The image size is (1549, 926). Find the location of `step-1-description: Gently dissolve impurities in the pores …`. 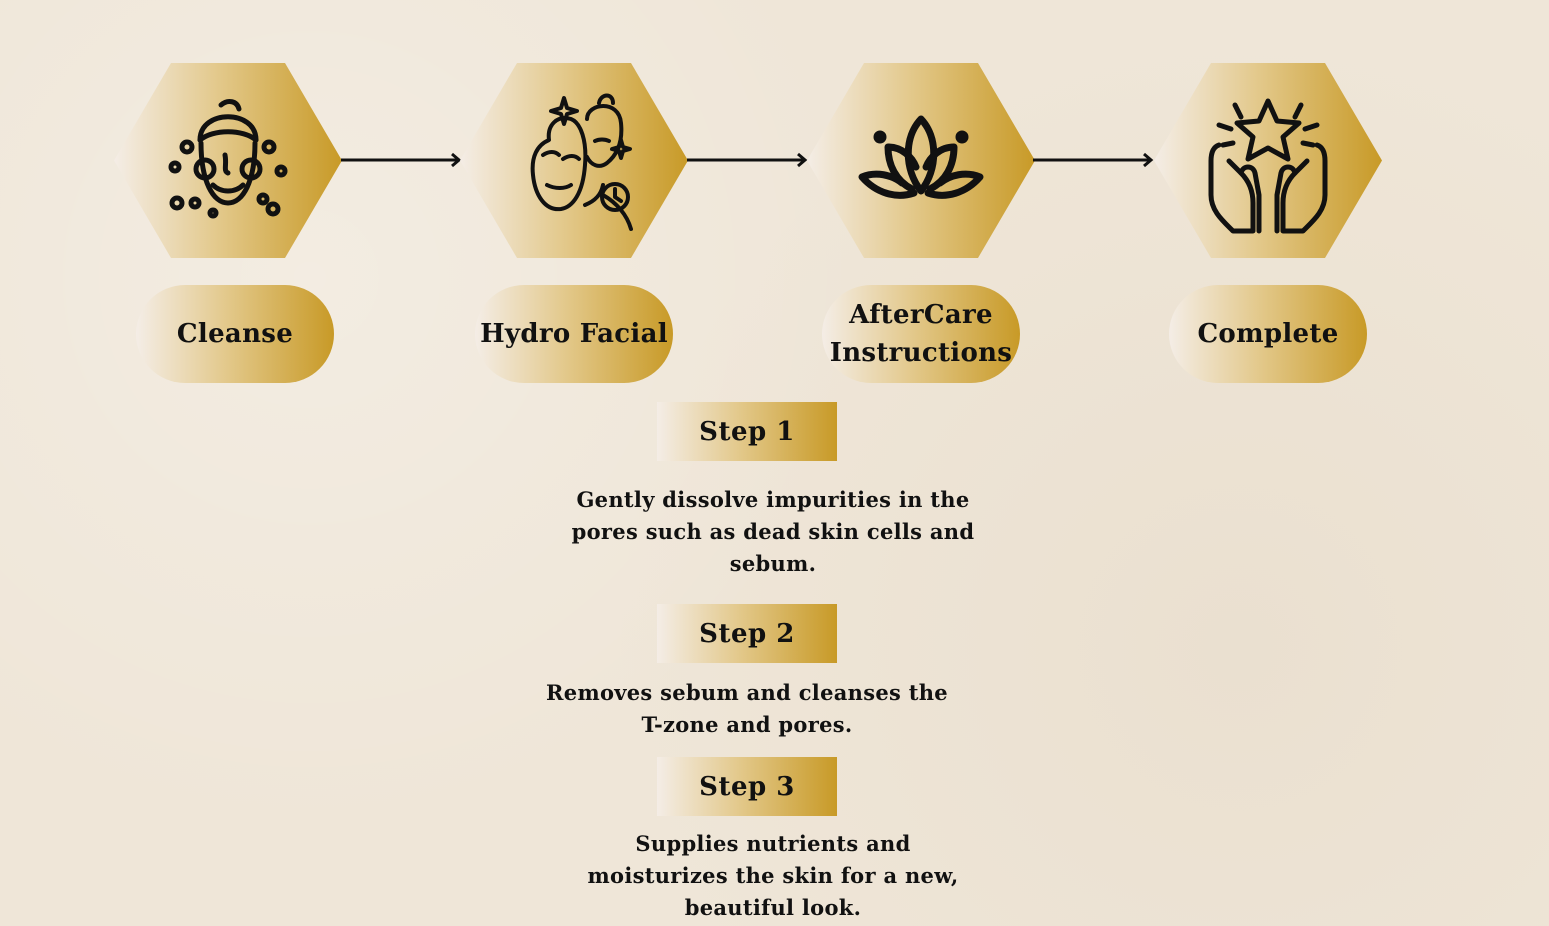

step-1-description: Gently dissolve impurities in the pores … is located at coordinates (773, 531).